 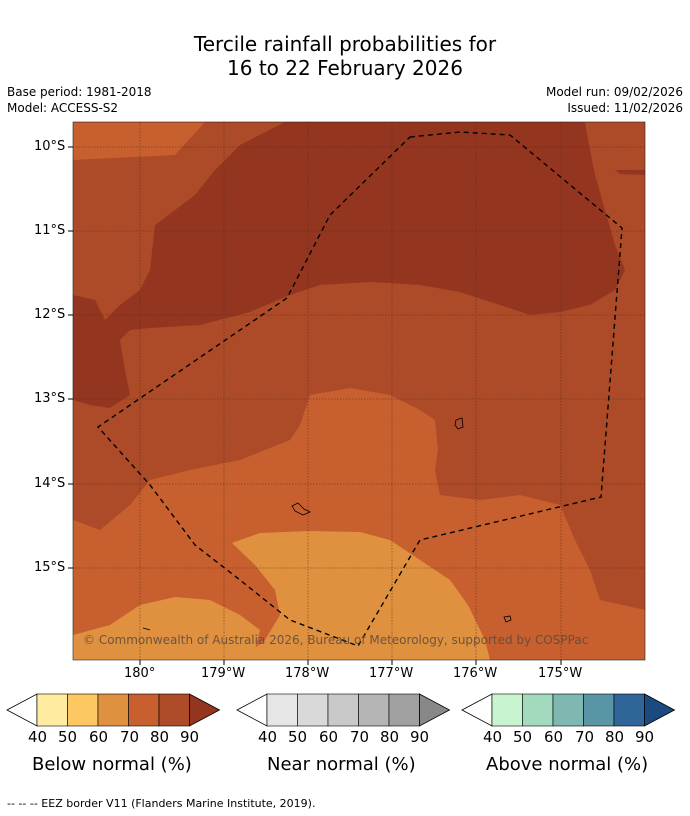 What do you see at coordinates (523, 737) in the screenshot?
I see `above-tick-50: 50` at bounding box center [523, 737].